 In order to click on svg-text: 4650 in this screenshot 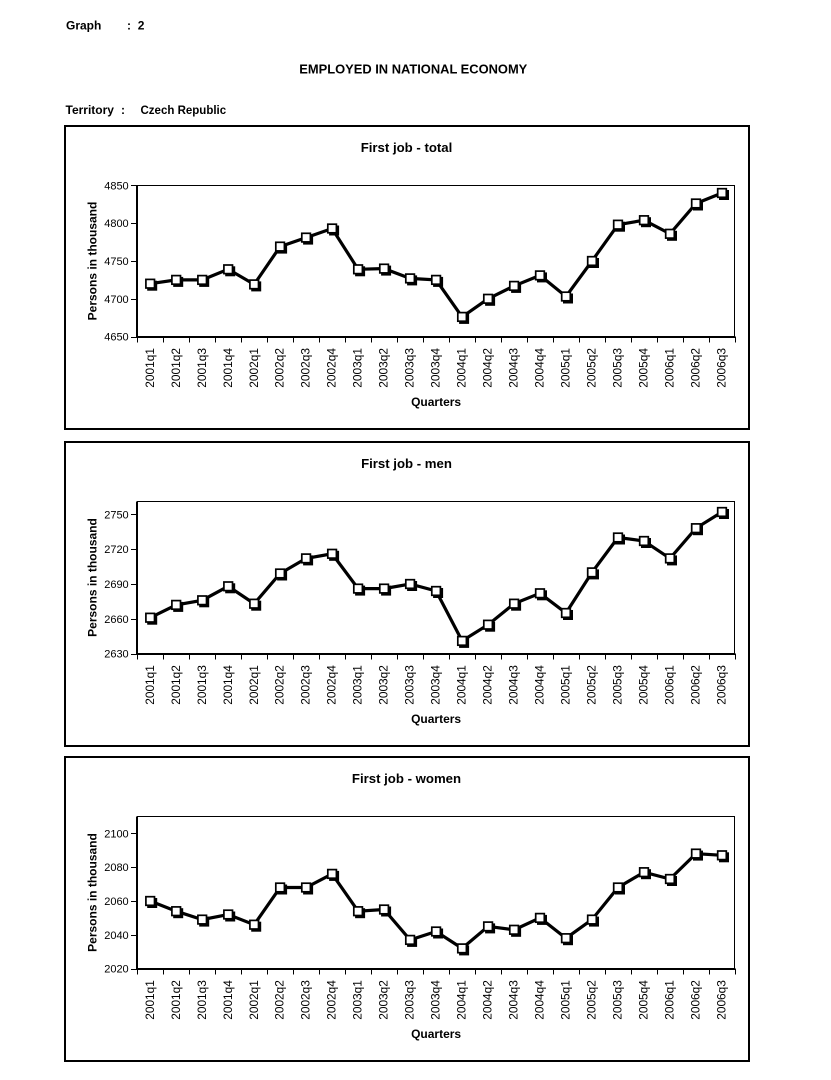, I will do `click(116, 338)`.